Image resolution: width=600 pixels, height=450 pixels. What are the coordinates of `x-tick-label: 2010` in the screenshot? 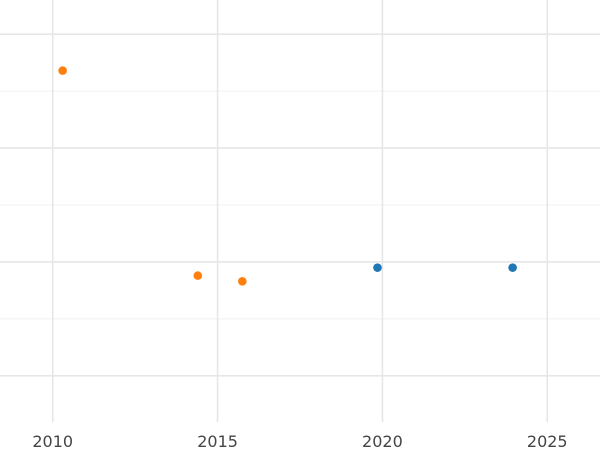 It's located at (52, 441).